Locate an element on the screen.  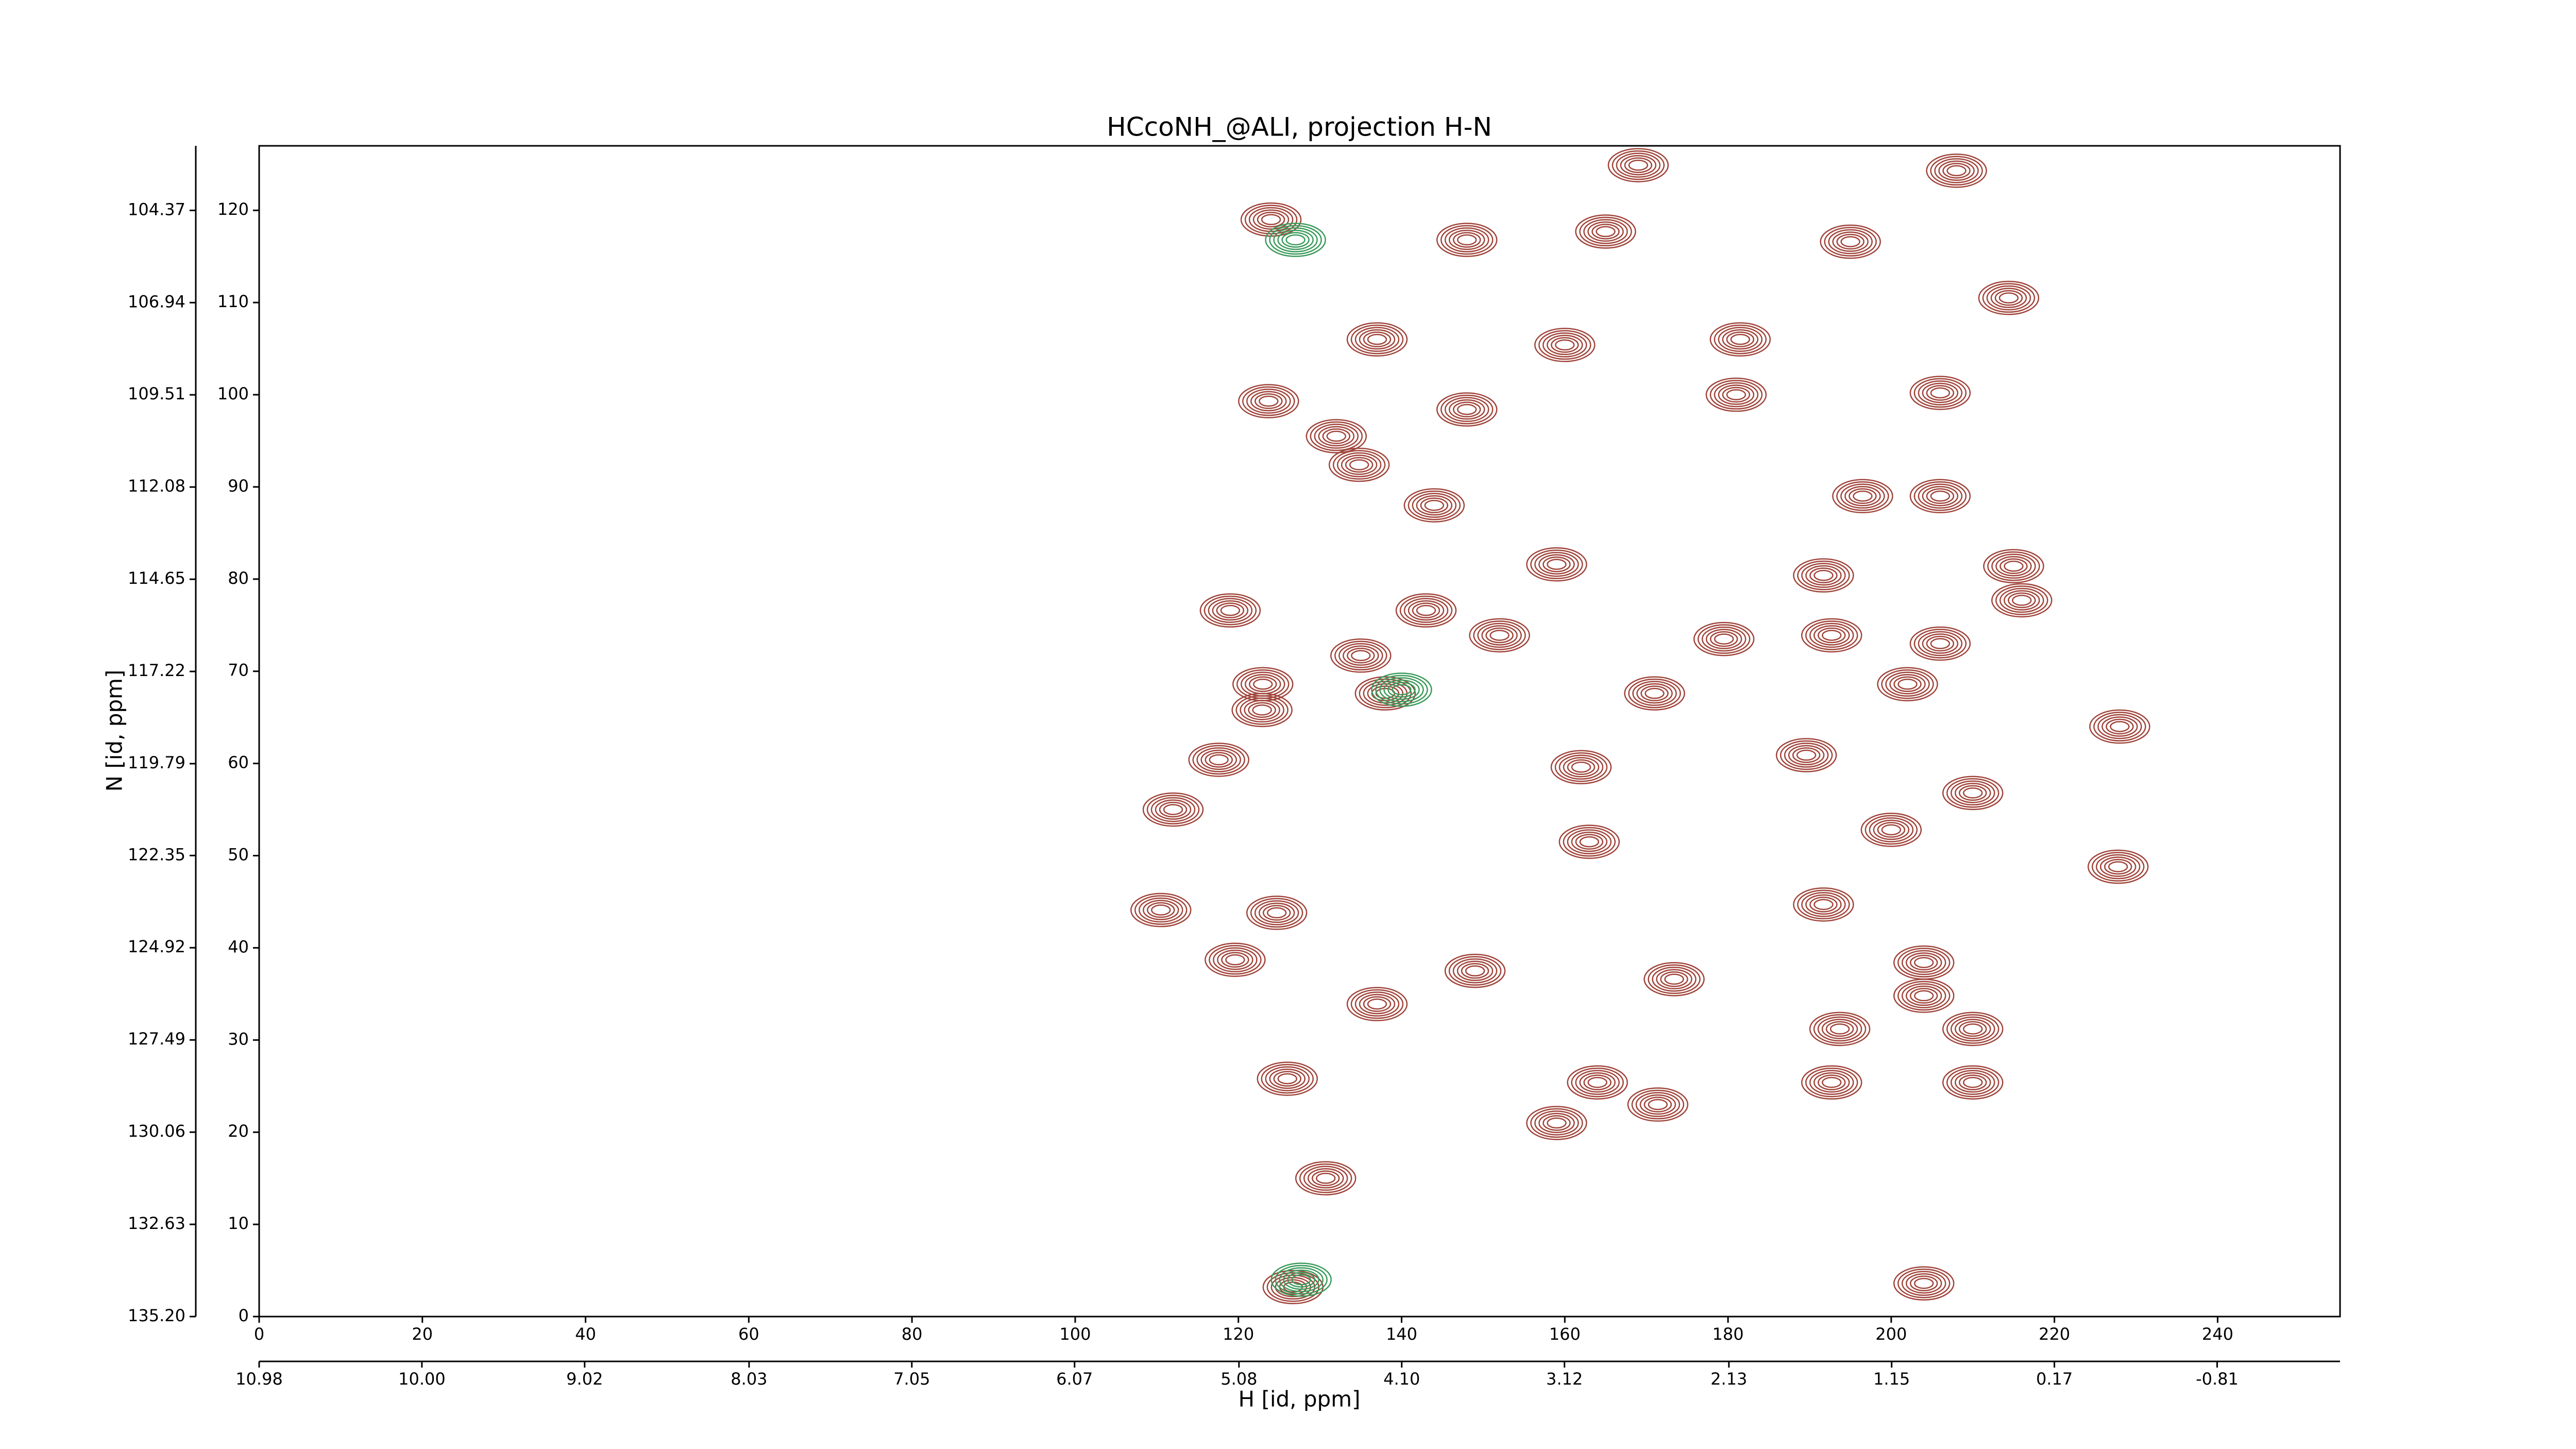
y-tick-label: 40 is located at coordinates (238, 946).